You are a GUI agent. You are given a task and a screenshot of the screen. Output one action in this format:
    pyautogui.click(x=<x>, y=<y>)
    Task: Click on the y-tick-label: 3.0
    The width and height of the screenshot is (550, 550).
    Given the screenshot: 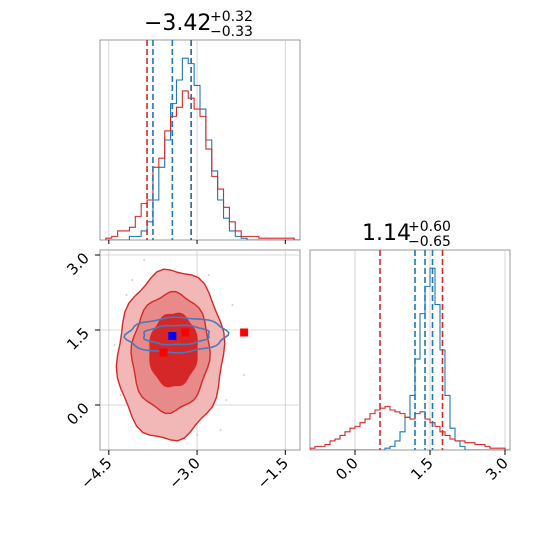 What is the action you would take?
    pyautogui.click(x=78, y=264)
    